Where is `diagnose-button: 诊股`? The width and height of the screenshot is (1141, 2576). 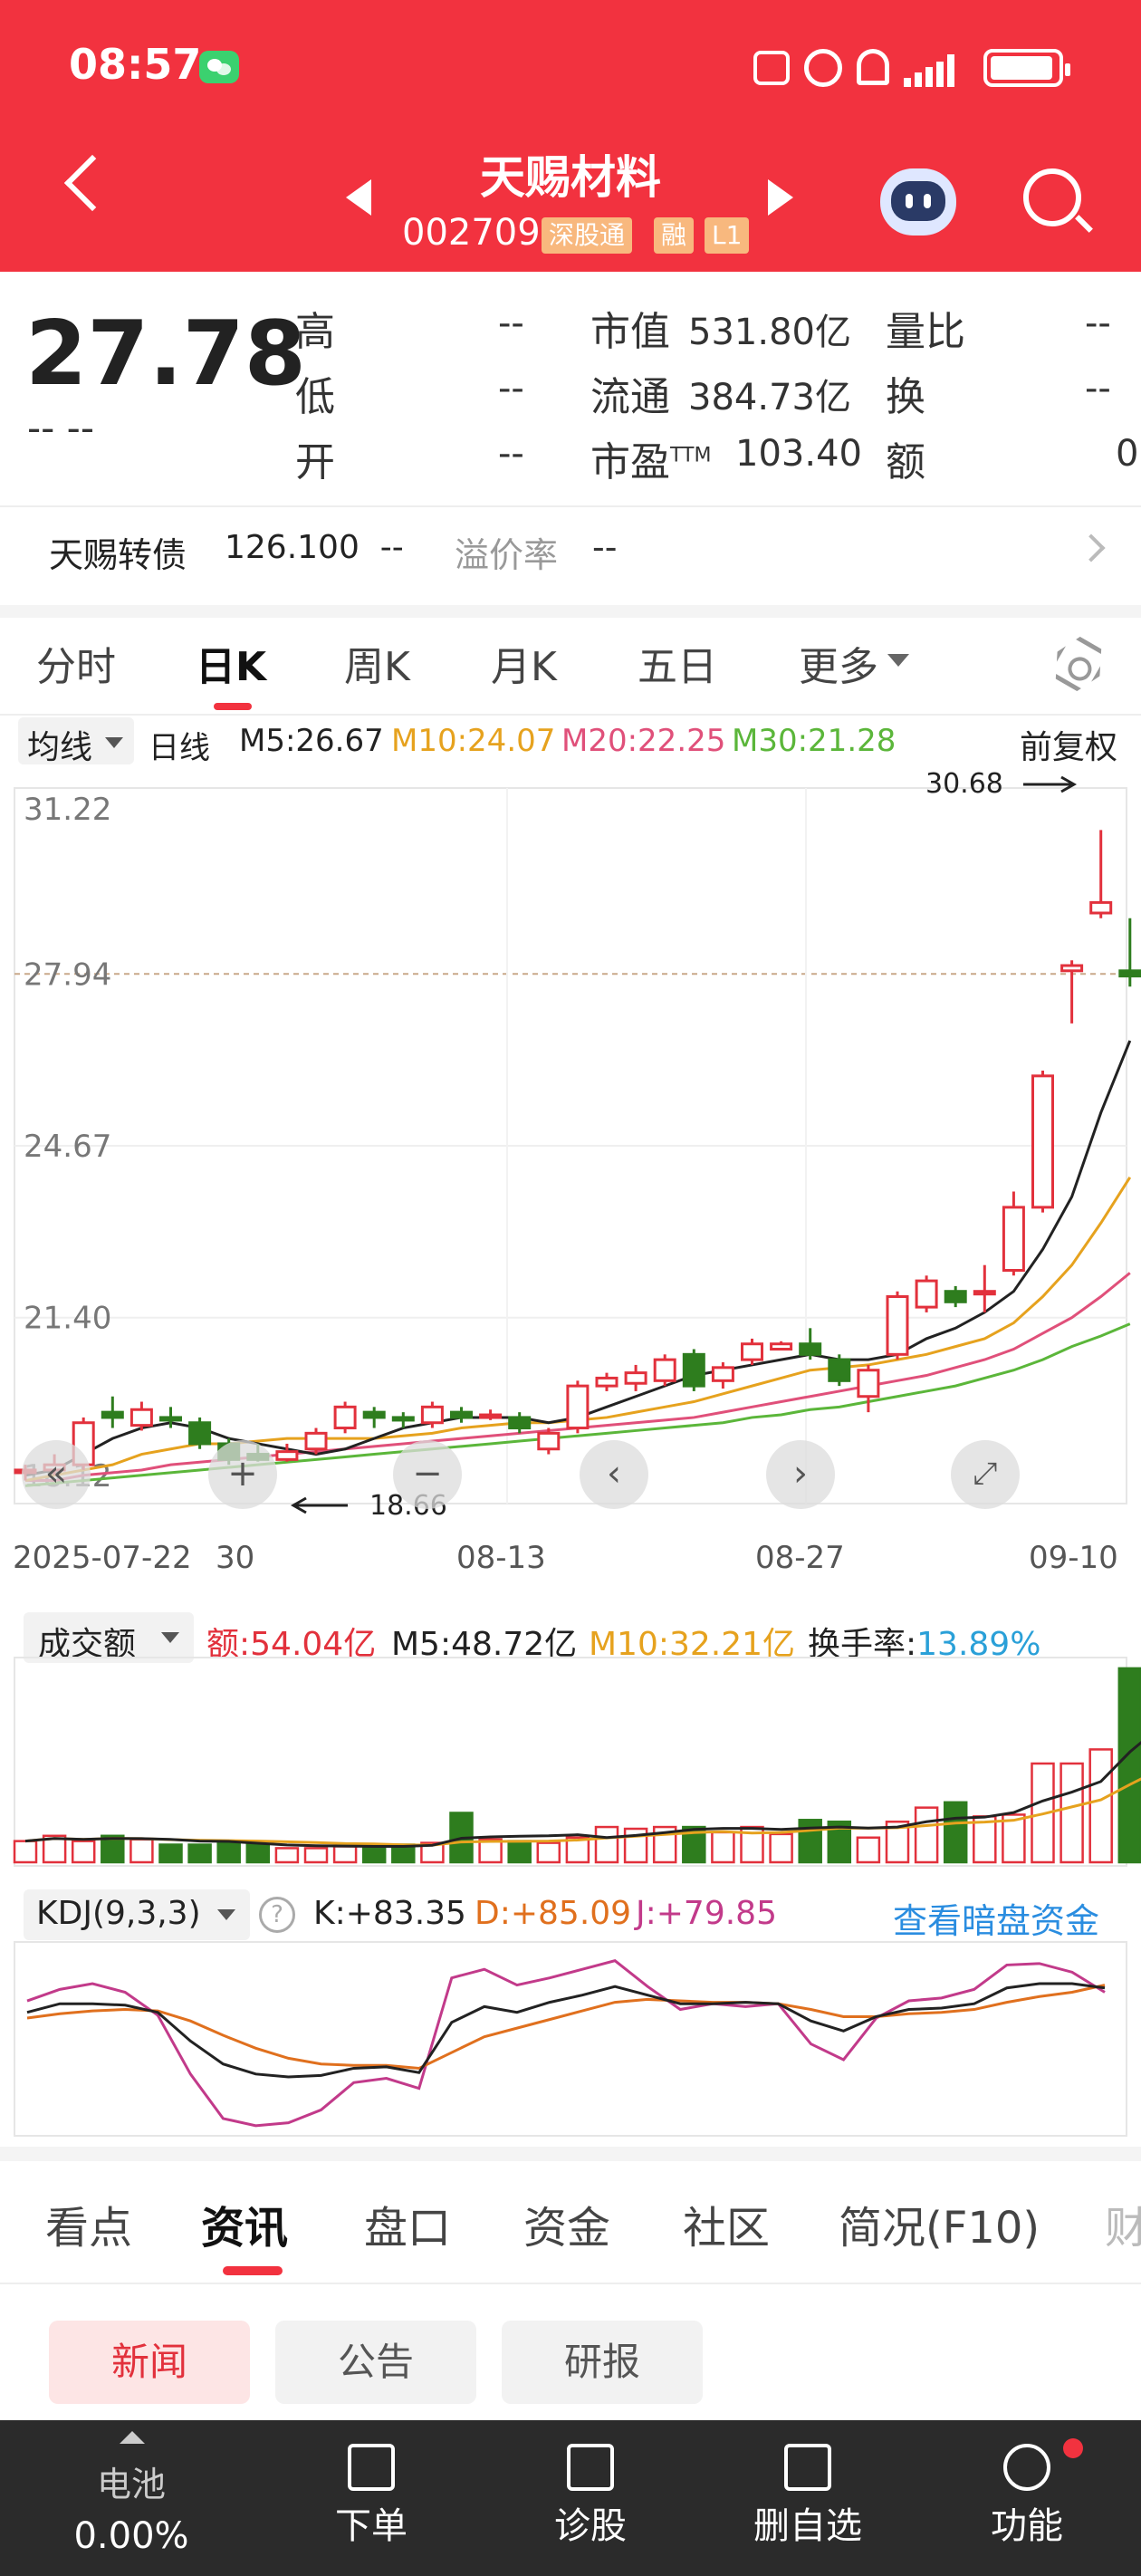 diagnose-button: 诊股 is located at coordinates (591, 2498).